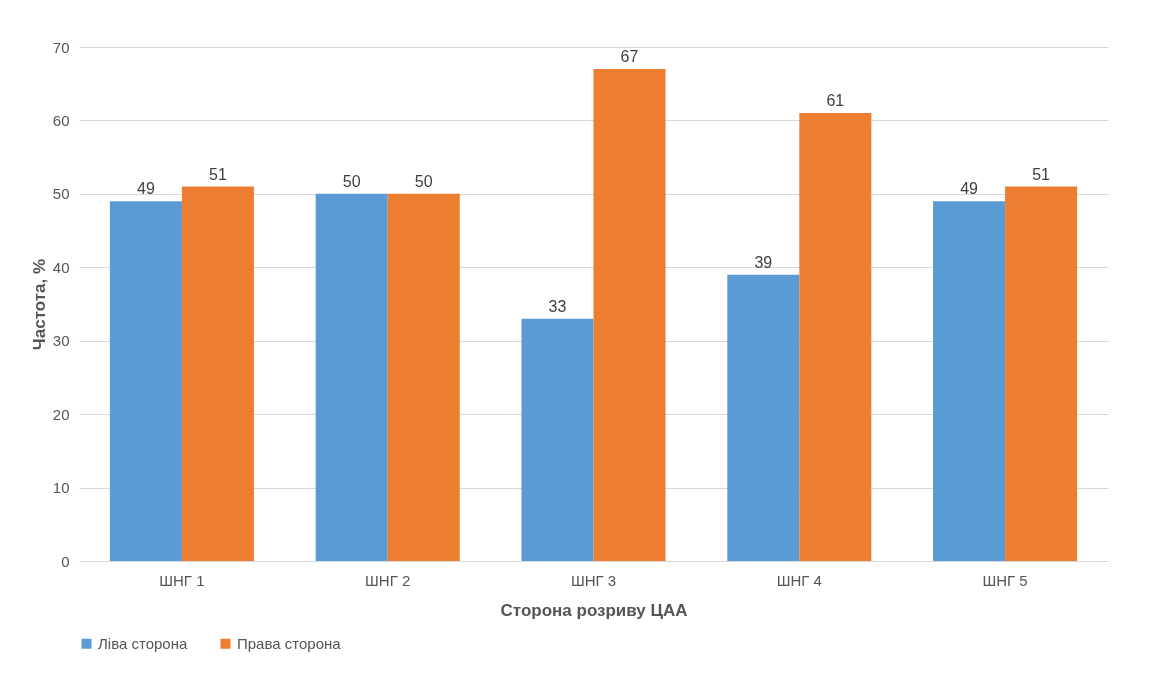  Describe the element at coordinates (593, 580) in the screenshot. I see `x-tick-label: ШНГ 3` at that location.